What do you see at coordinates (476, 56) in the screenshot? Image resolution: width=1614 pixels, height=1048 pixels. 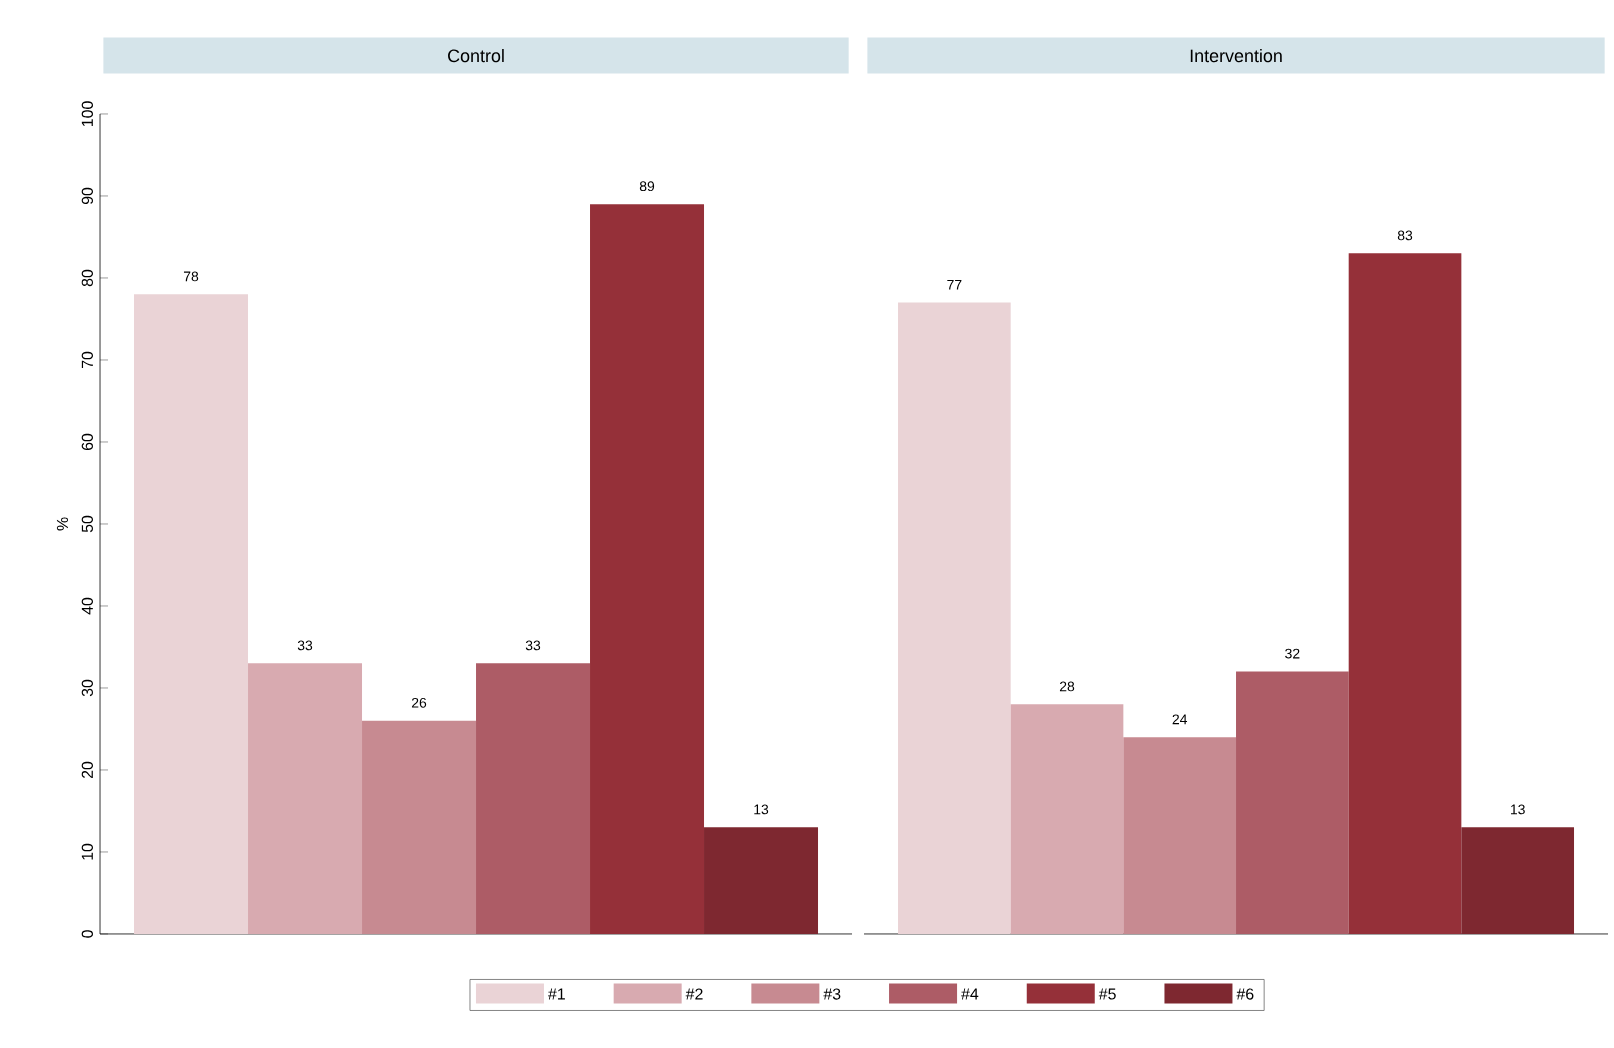 I see `chart-title: Control` at bounding box center [476, 56].